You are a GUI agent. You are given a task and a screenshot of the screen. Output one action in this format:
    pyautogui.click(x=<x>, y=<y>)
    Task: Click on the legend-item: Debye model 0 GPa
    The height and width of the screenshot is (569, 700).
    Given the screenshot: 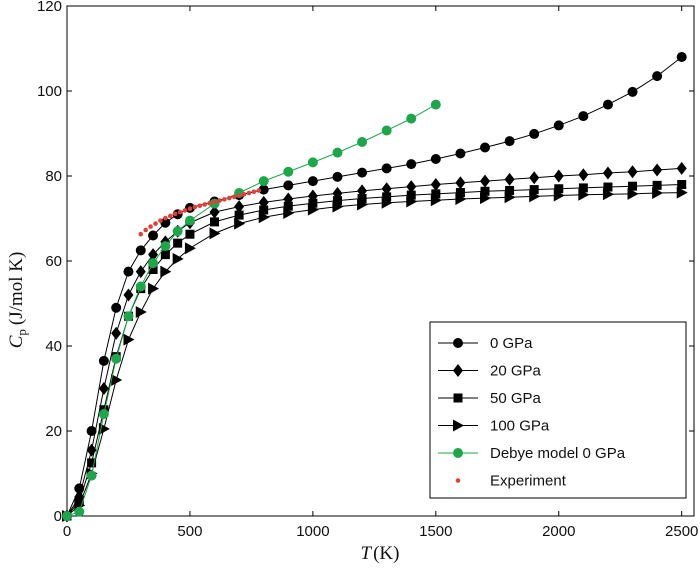 What is the action you would take?
    pyautogui.click(x=532, y=453)
    